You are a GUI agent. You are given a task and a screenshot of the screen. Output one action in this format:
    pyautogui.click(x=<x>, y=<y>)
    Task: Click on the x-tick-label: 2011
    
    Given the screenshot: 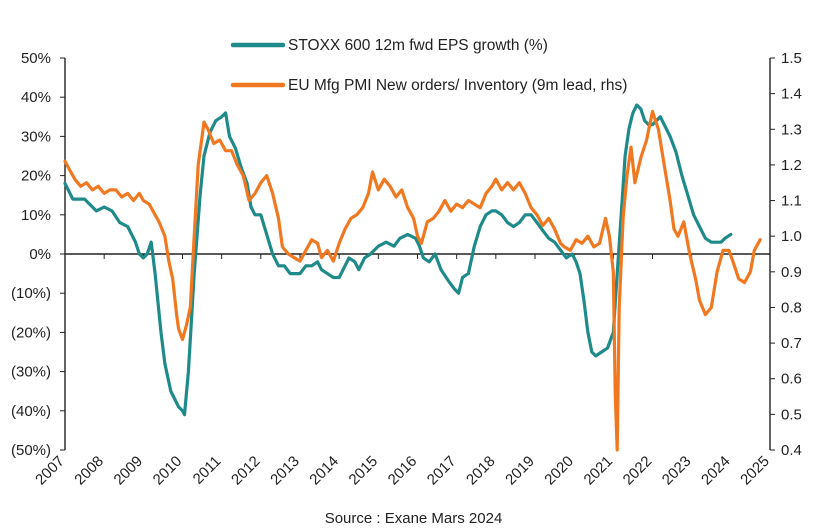 What is the action you would take?
    pyautogui.click(x=207, y=470)
    